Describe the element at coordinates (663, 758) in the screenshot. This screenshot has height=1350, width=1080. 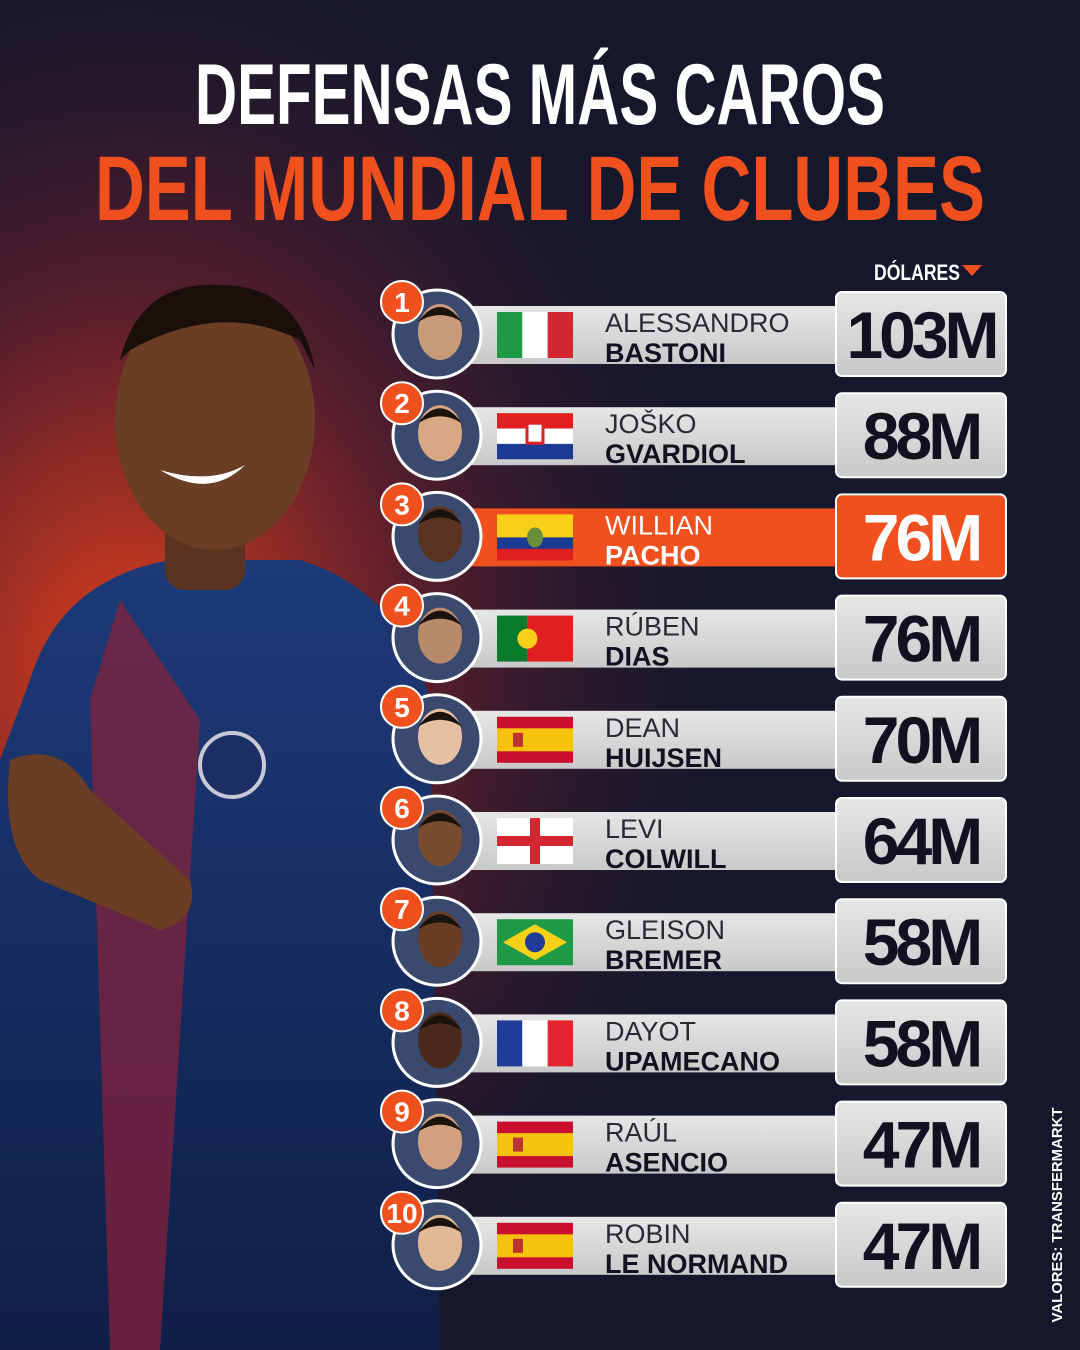
I see `last-name: HUIJSEN` at that location.